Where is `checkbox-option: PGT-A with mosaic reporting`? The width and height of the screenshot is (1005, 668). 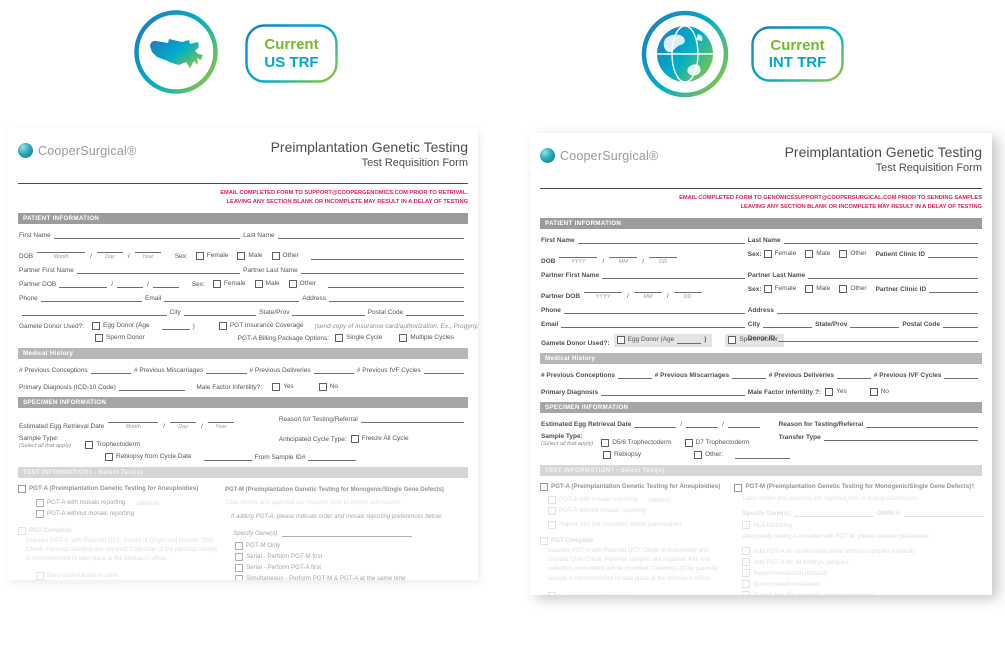
checkbox-option: PGT-A with mosaic reporting is located at coordinates (80, 502).